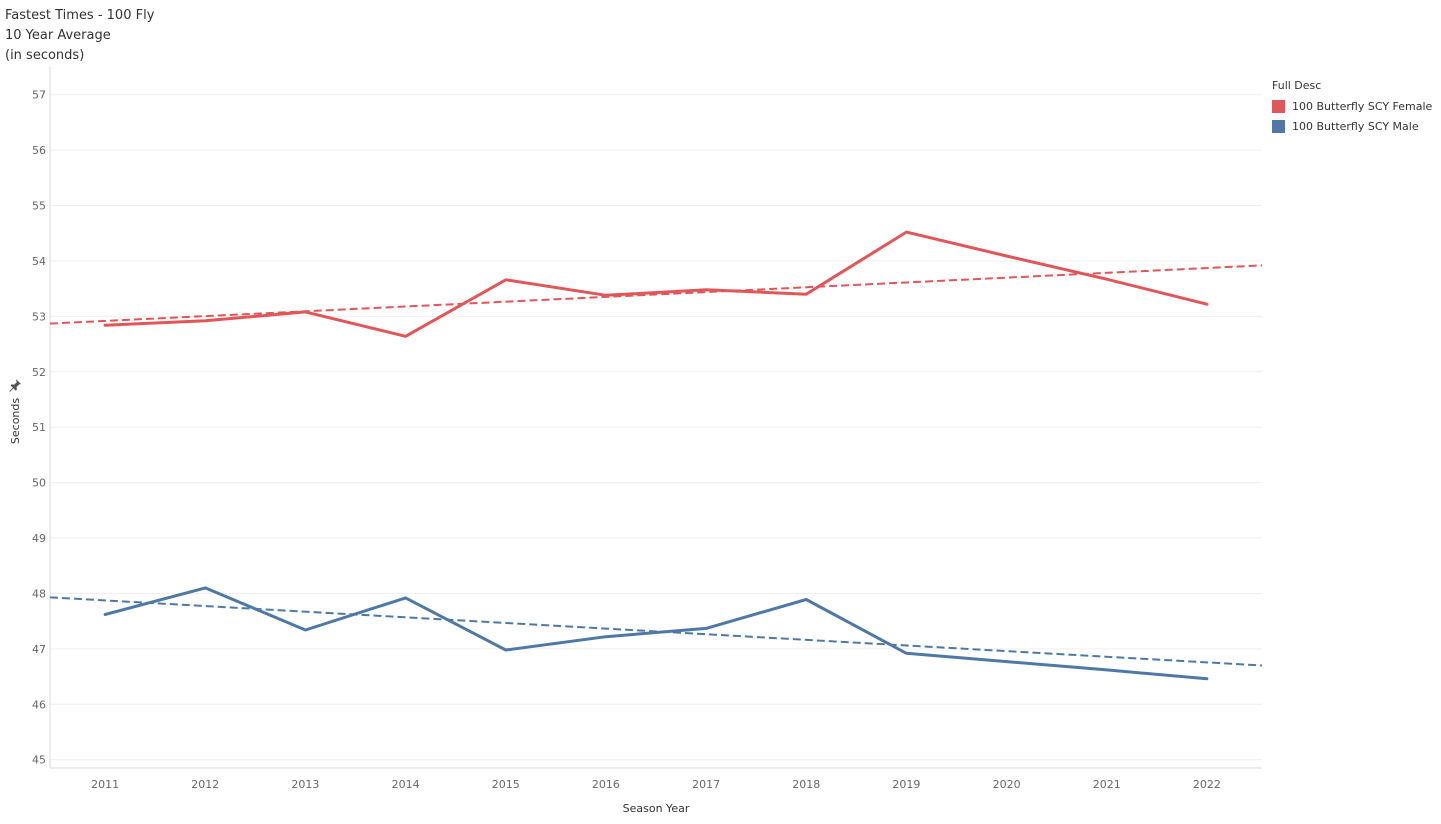 This screenshot has height=824, width=1441. Describe the element at coordinates (1355, 126) in the screenshot. I see `legend-label-male: 100 Butterfly SCY Male` at that location.